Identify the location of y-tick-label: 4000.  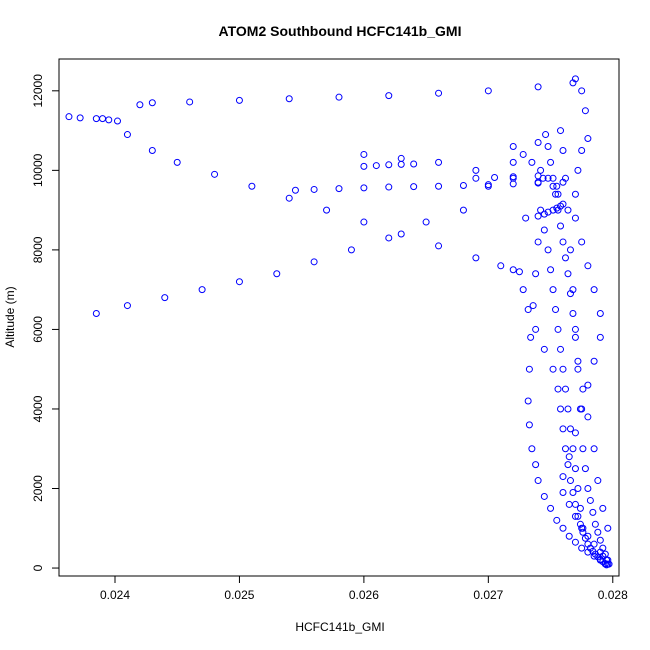
(38, 408).